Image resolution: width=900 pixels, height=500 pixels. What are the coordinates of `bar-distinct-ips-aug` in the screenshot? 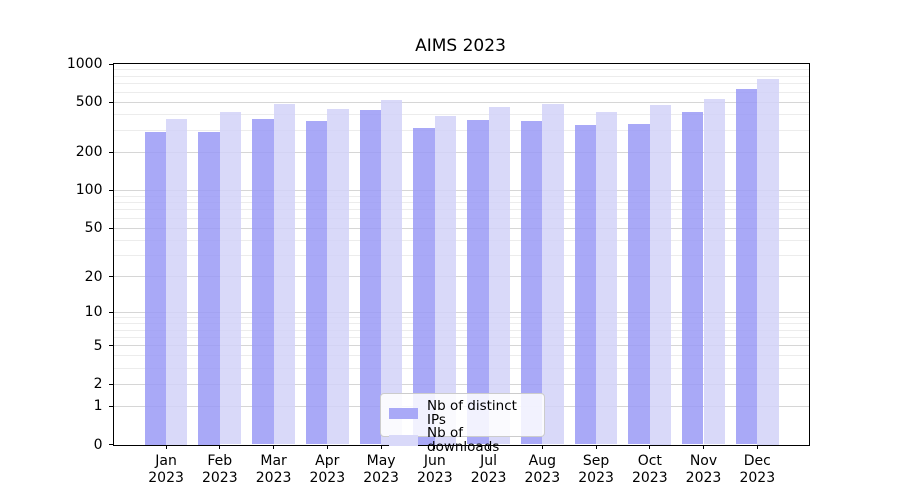 It's located at (531, 282).